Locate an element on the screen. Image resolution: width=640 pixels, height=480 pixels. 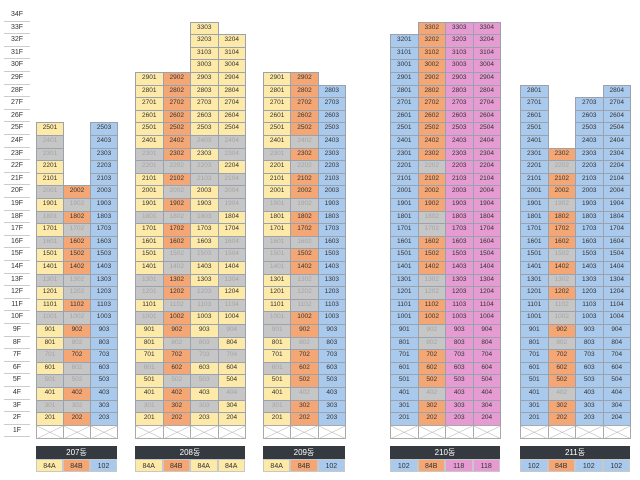
unit-cell-available: 2701 is located at coordinates (277, 104).